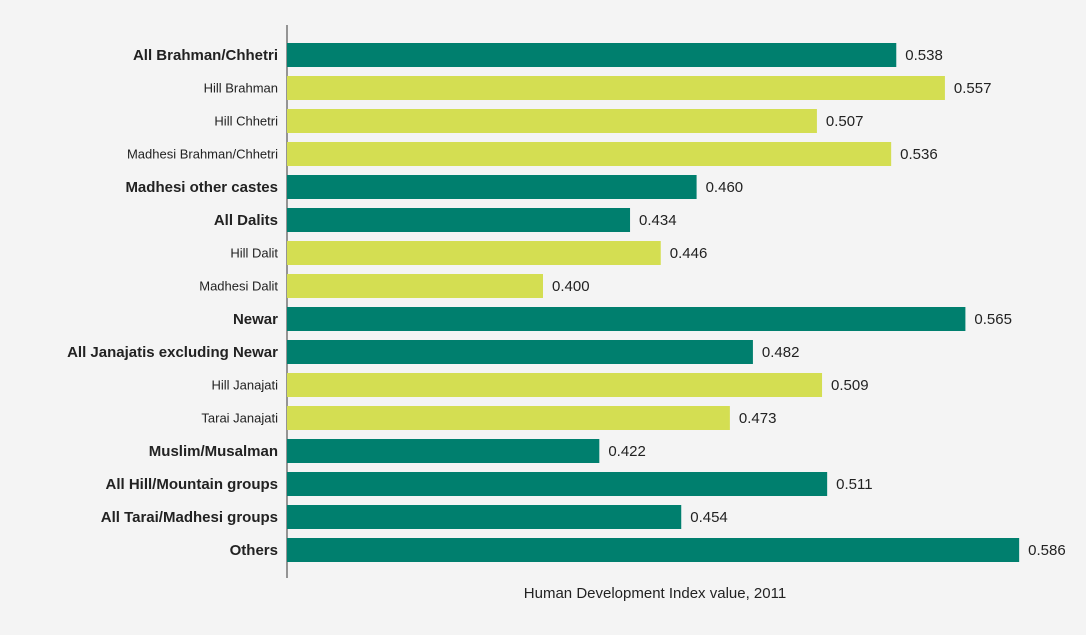 Image resolution: width=1086 pixels, height=635 pixels. I want to click on category-label: All Brahman/Chhetri, so click(205, 55).